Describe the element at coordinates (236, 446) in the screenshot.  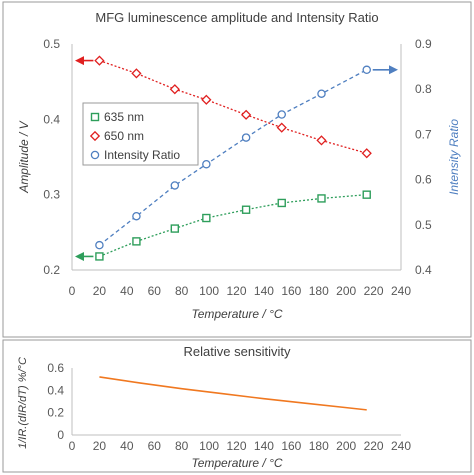
I see `bottom-x-tick-label: 120` at that location.